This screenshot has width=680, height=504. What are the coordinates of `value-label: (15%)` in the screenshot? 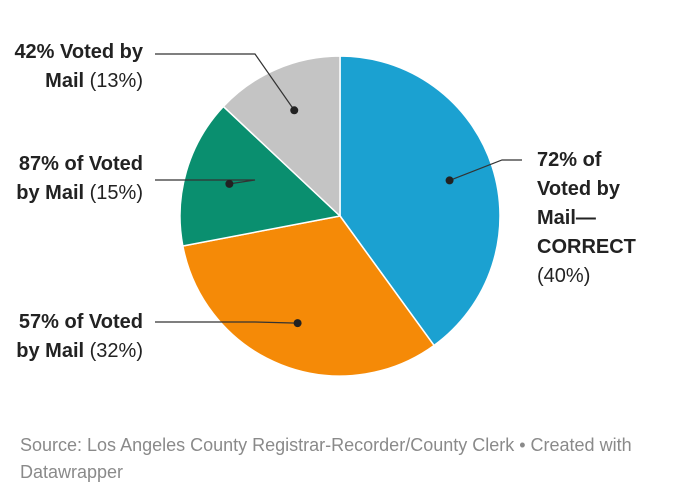 It's located at (116, 193).